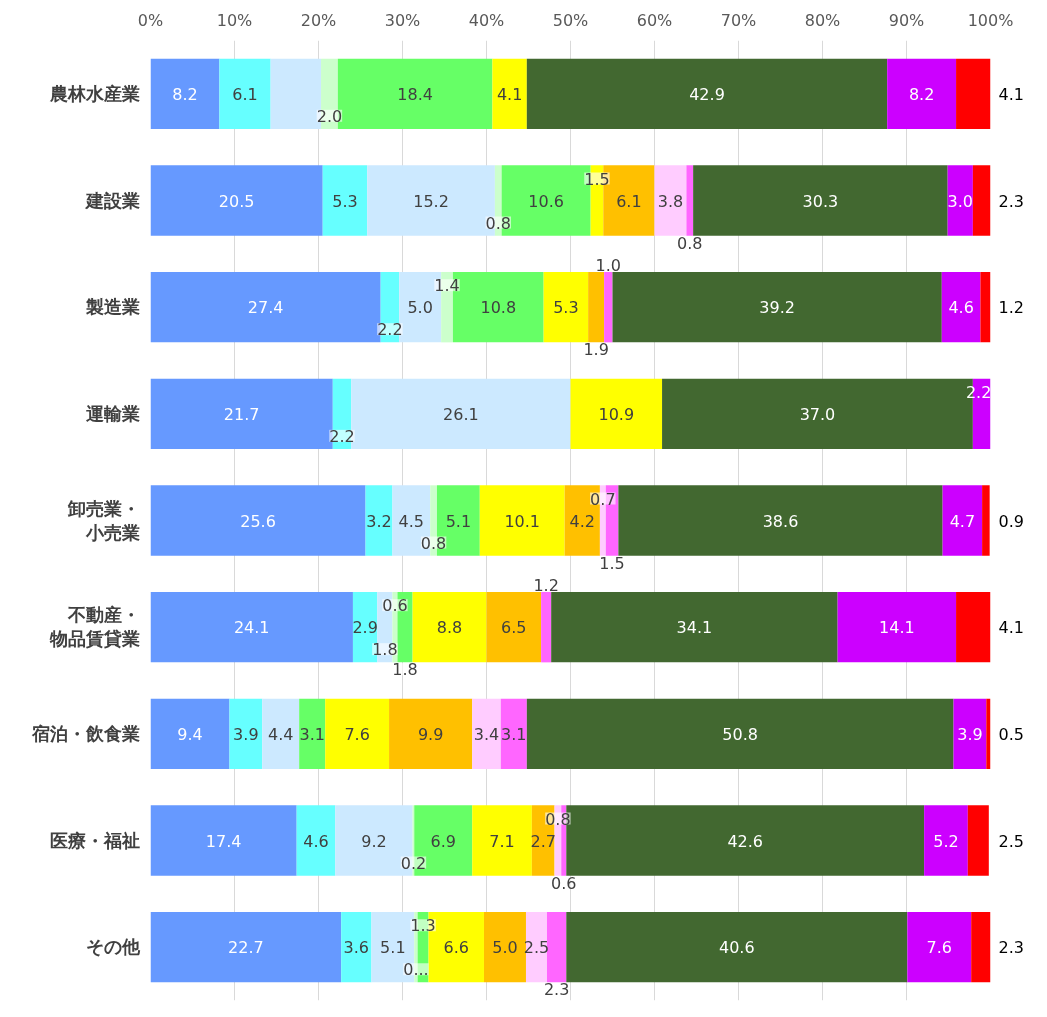 The width and height of the screenshot is (1047, 1017). I want to click on x-tick-label: 70%, so click(738, 20).